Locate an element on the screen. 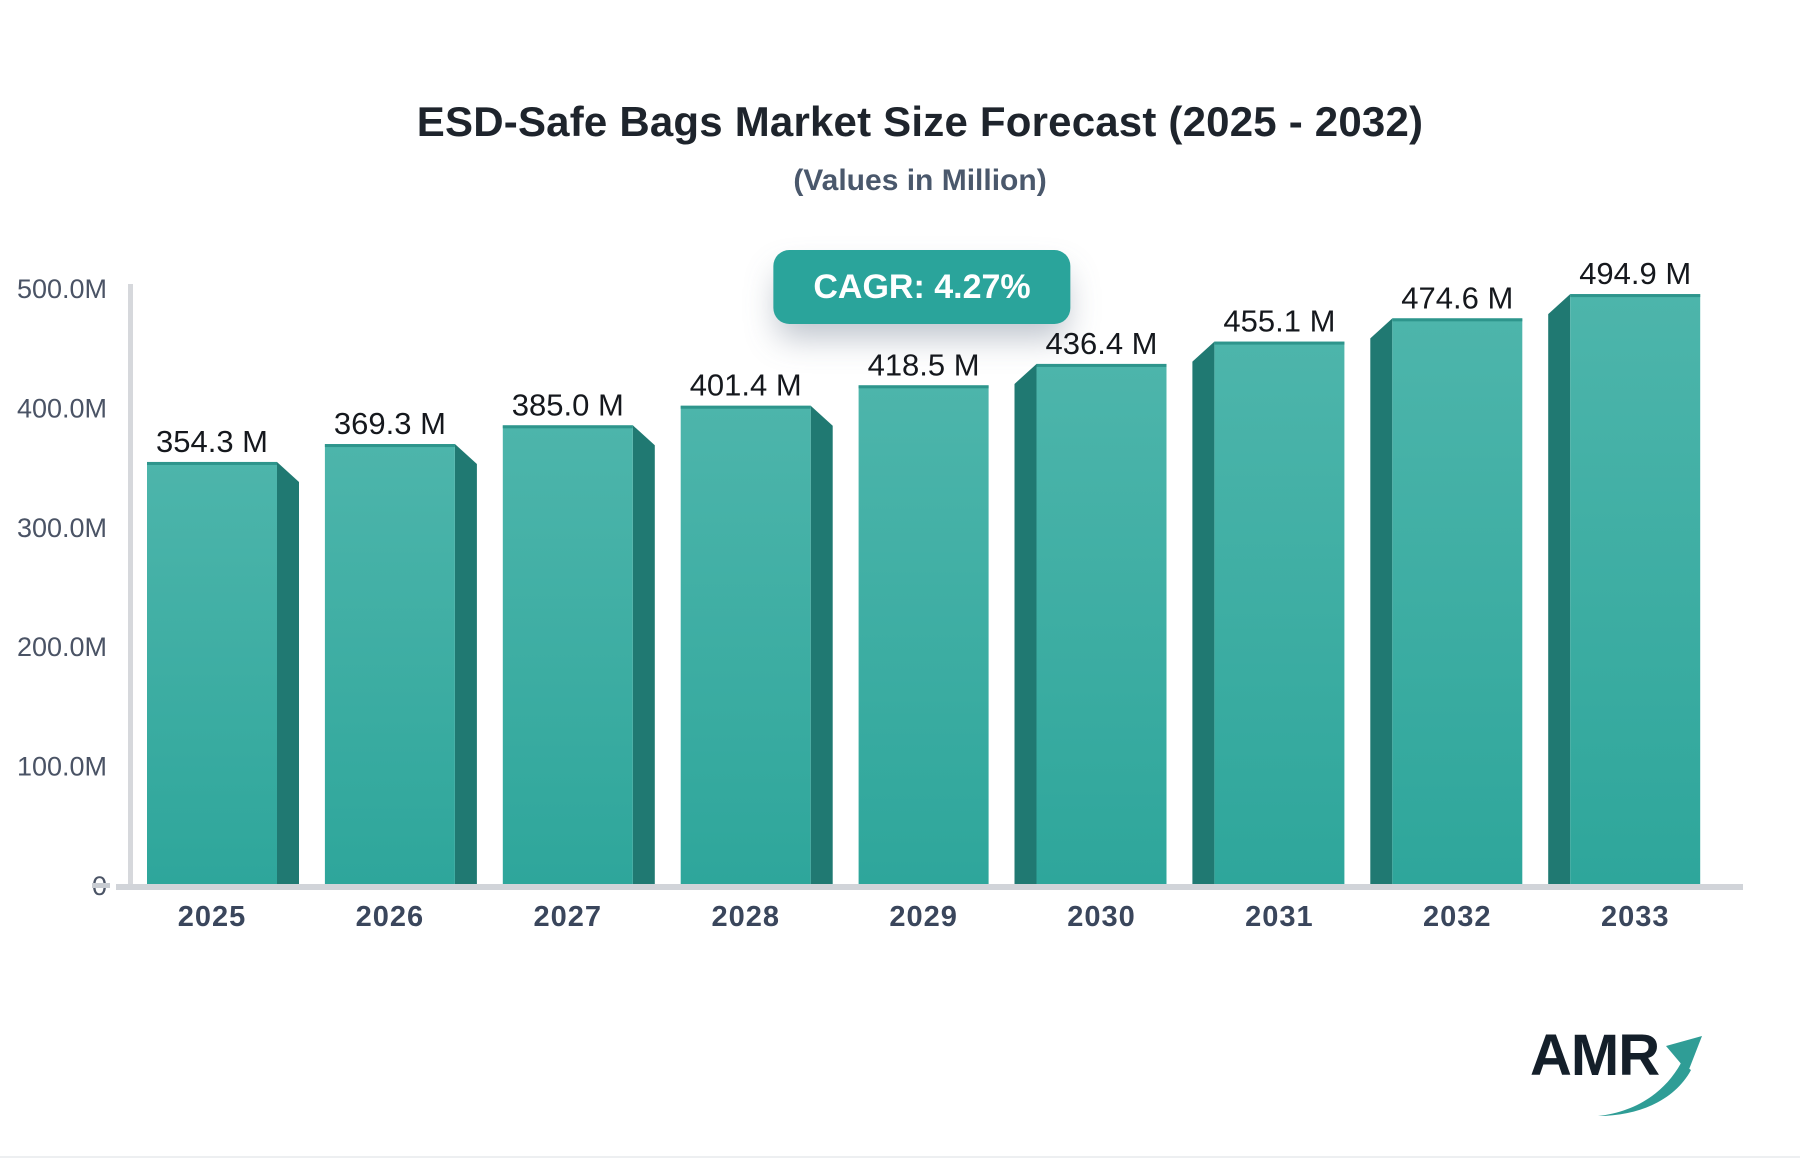  bar-group-2026 is located at coordinates (400, 664).